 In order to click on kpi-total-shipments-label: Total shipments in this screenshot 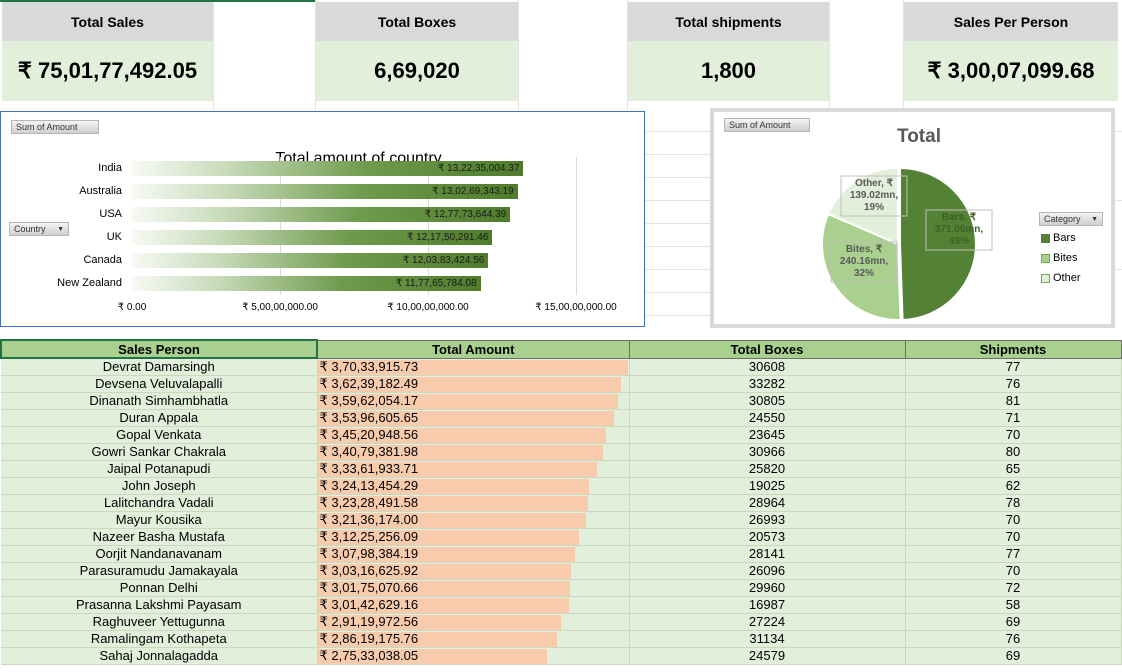, I will do `click(728, 21)`.